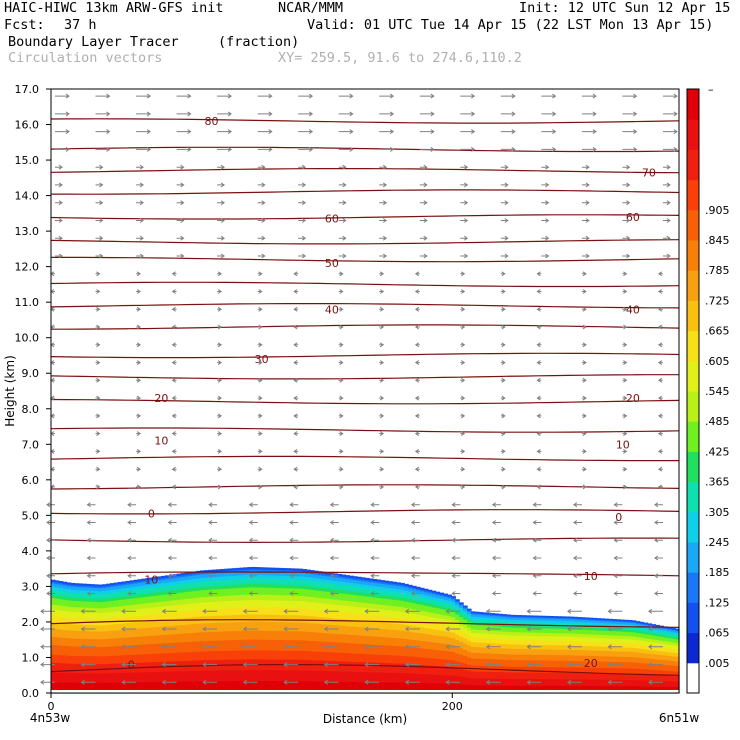  What do you see at coordinates (693, 376) in the screenshot?
I see `colorbar-swatch` at bounding box center [693, 376].